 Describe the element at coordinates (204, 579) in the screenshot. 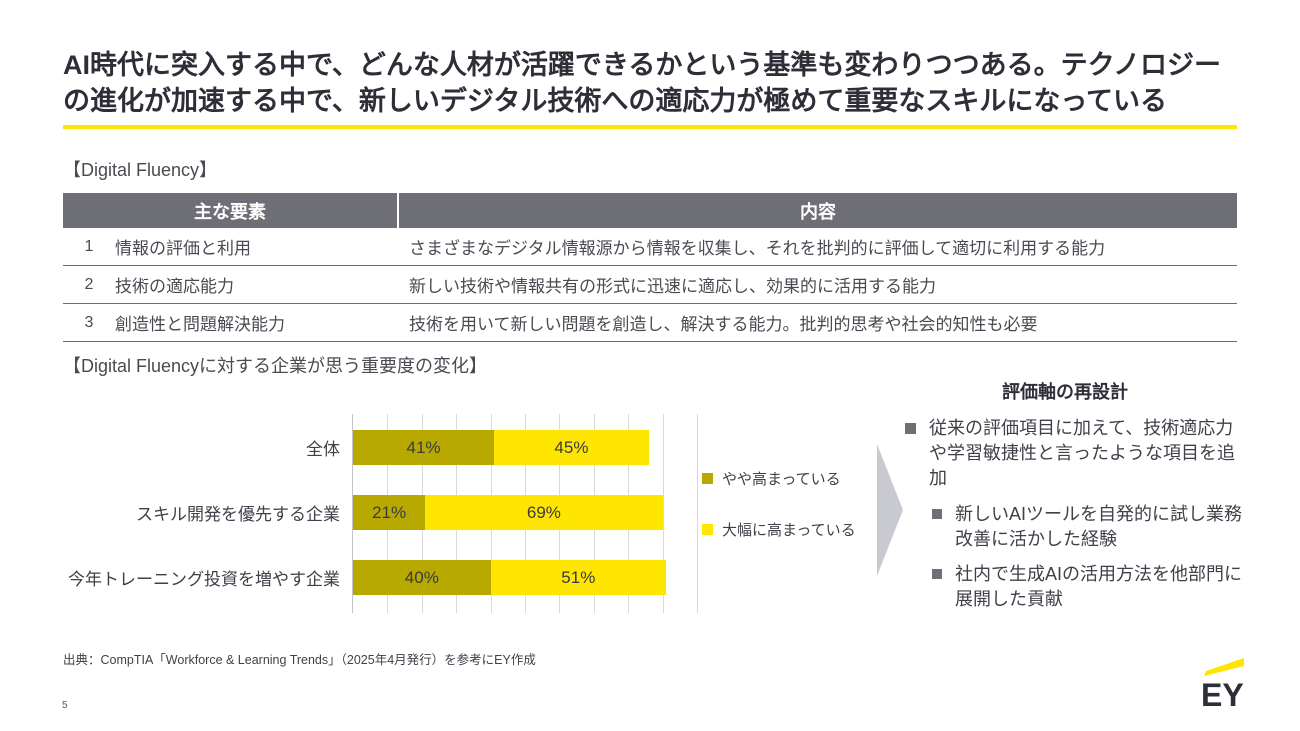

I see `category-label: 今年トレーニング投資を増やす企業` at that location.